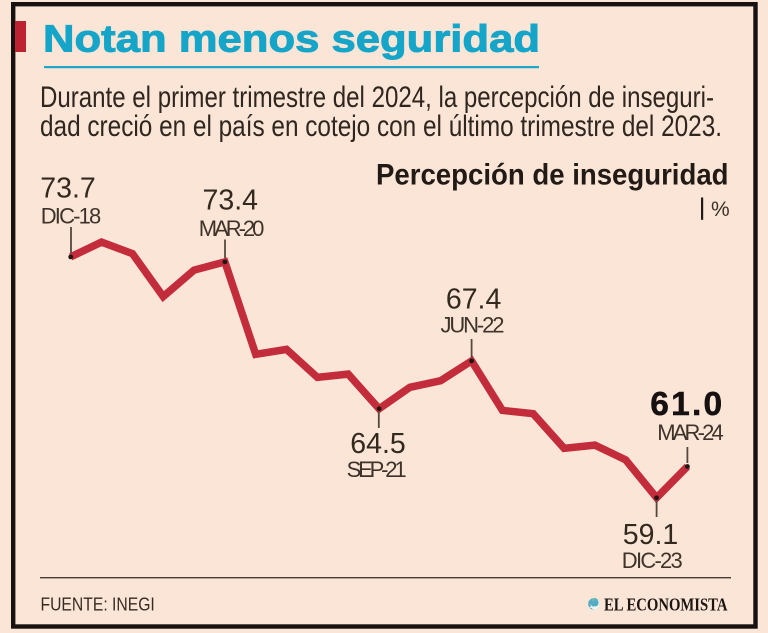 The image size is (768, 633). What do you see at coordinates (690, 432) in the screenshot?
I see `svg-text: MAR-24` at bounding box center [690, 432].